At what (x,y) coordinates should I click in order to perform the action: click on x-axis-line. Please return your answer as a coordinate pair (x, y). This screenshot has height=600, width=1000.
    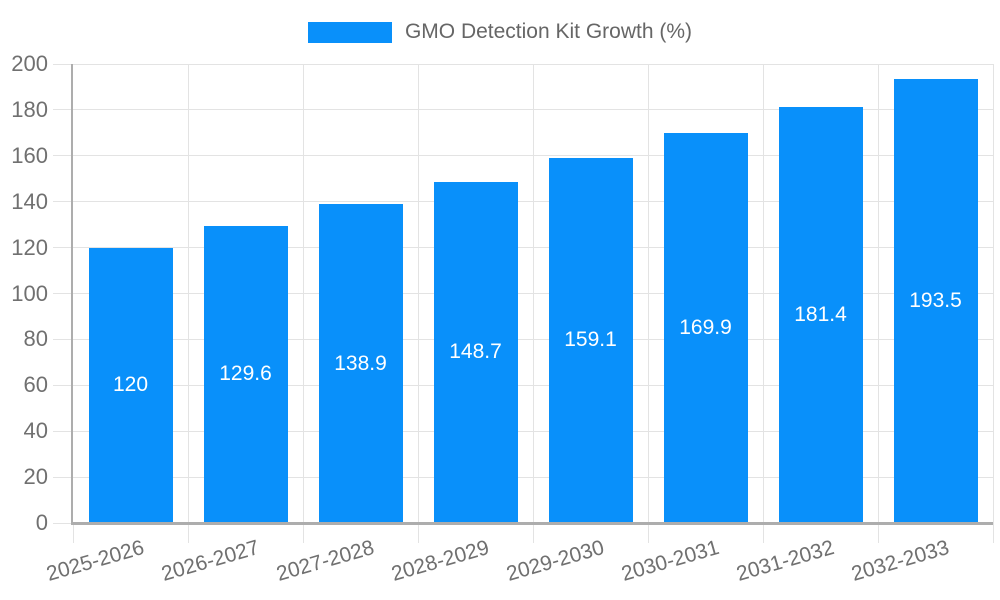
    Looking at the image, I should click on (532, 523).